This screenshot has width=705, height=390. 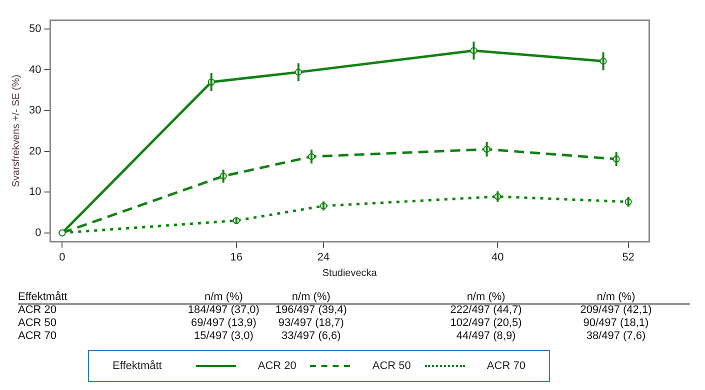 What do you see at coordinates (323, 257) in the screenshot?
I see `x-tick-label: 24` at bounding box center [323, 257].